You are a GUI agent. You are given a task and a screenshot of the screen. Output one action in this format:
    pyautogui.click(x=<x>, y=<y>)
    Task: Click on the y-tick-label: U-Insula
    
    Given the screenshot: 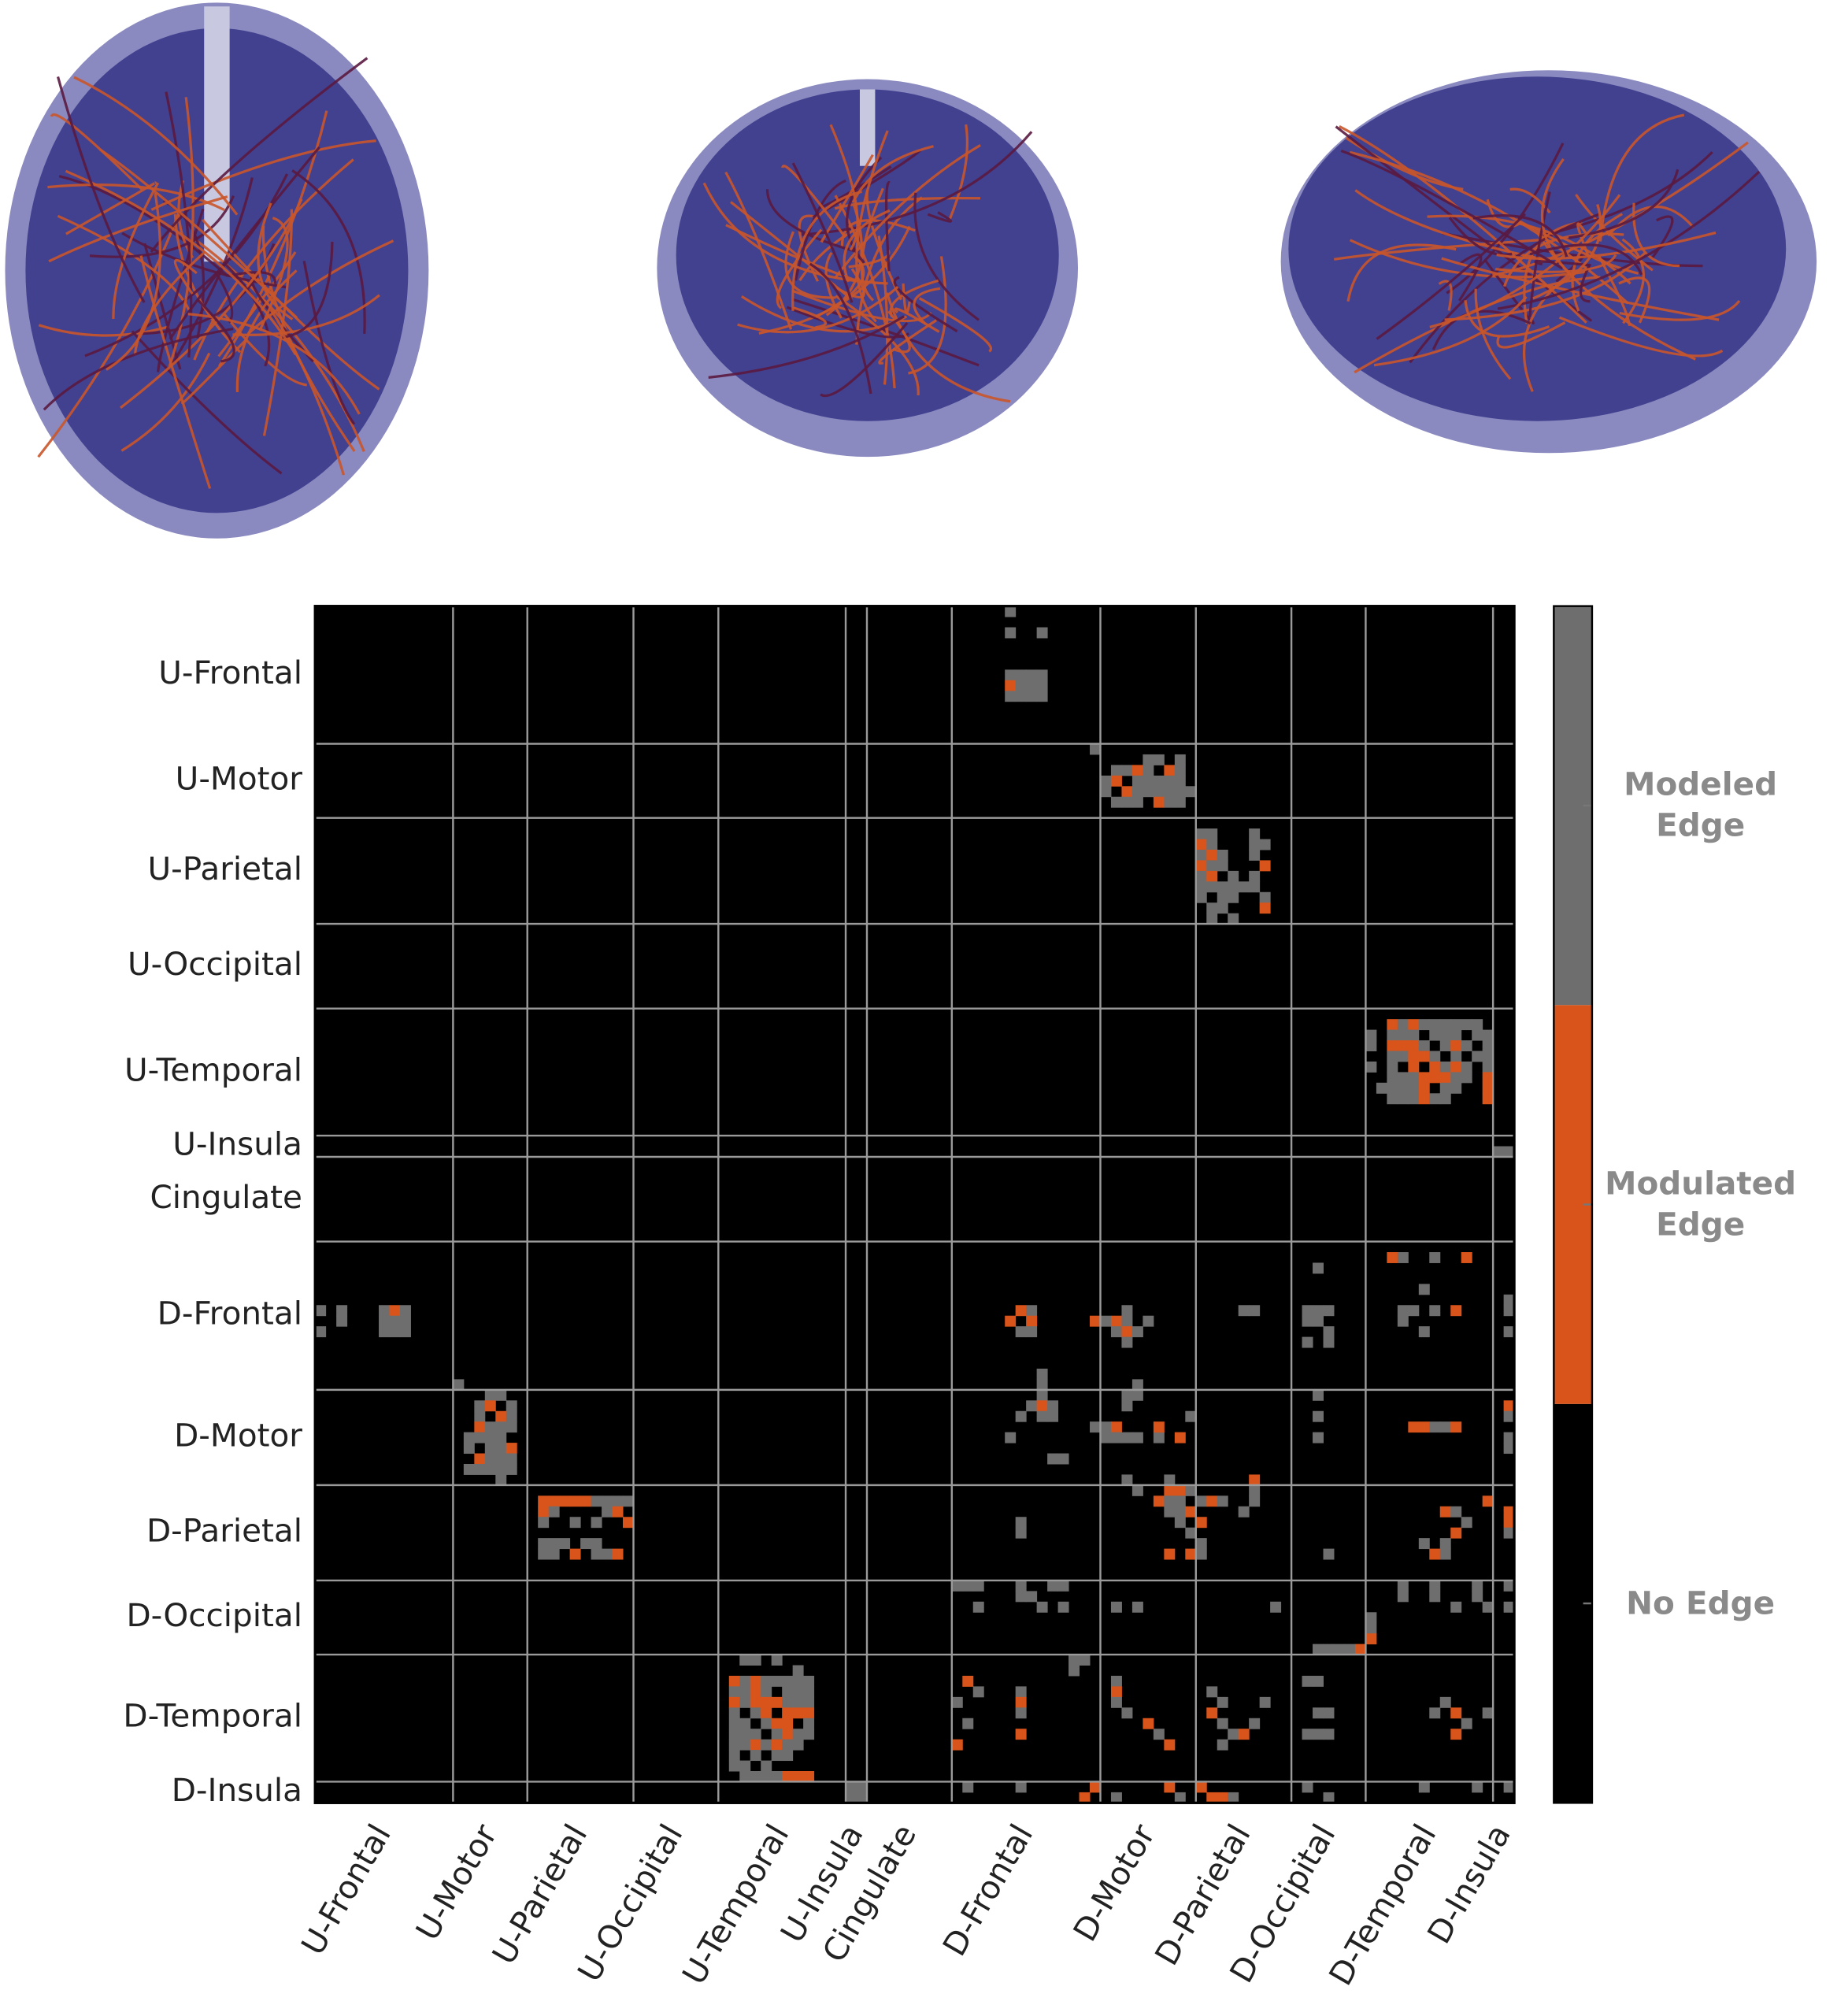 What is the action you would take?
    pyautogui.click(x=237, y=1144)
    